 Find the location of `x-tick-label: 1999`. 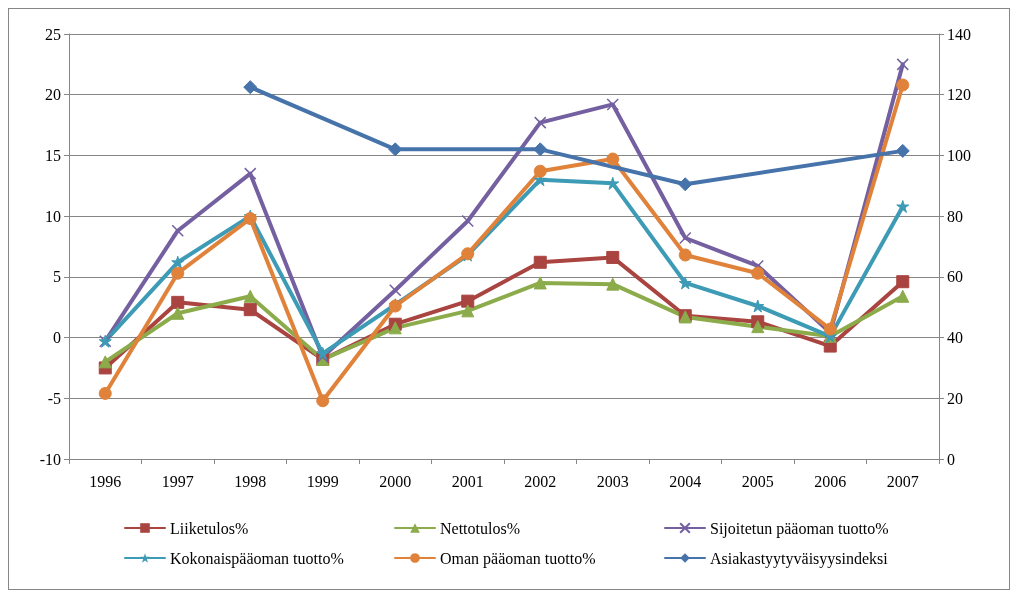

x-tick-label: 1999 is located at coordinates (322, 481).